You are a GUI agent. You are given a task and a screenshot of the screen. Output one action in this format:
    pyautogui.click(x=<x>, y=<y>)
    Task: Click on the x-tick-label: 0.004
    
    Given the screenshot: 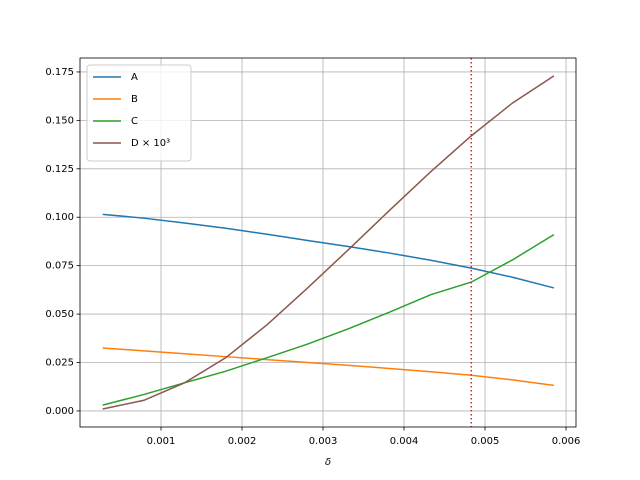 What is the action you would take?
    pyautogui.click(x=404, y=441)
    